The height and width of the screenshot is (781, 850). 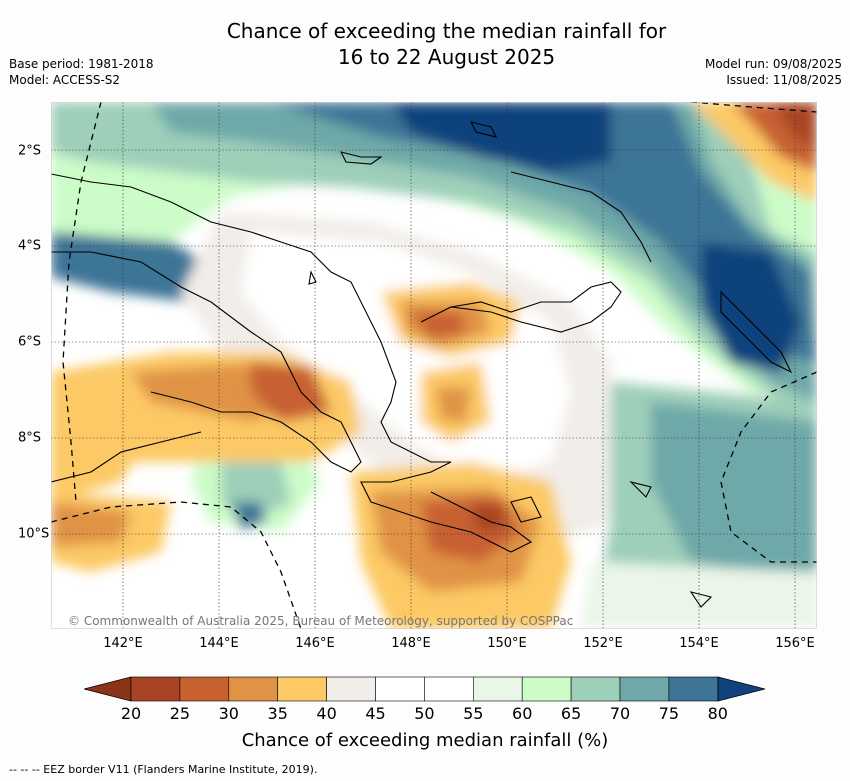 I want to click on y-tick-2s: 2°S, so click(x=30, y=151).